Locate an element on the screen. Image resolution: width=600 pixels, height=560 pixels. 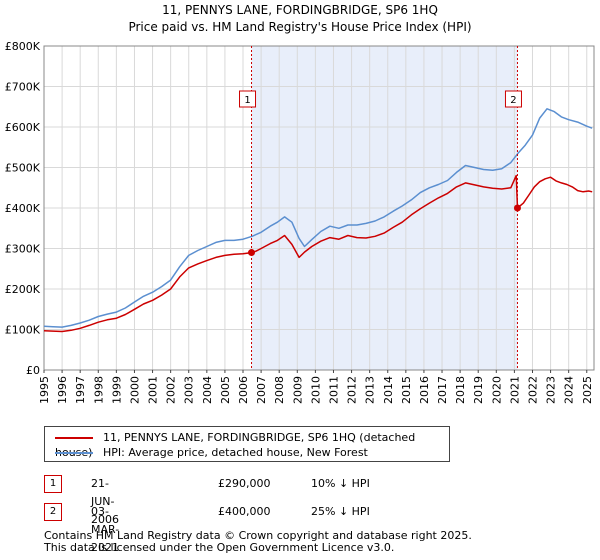
sale-date: 21-JUN-2006 is located at coordinates (105, 501).